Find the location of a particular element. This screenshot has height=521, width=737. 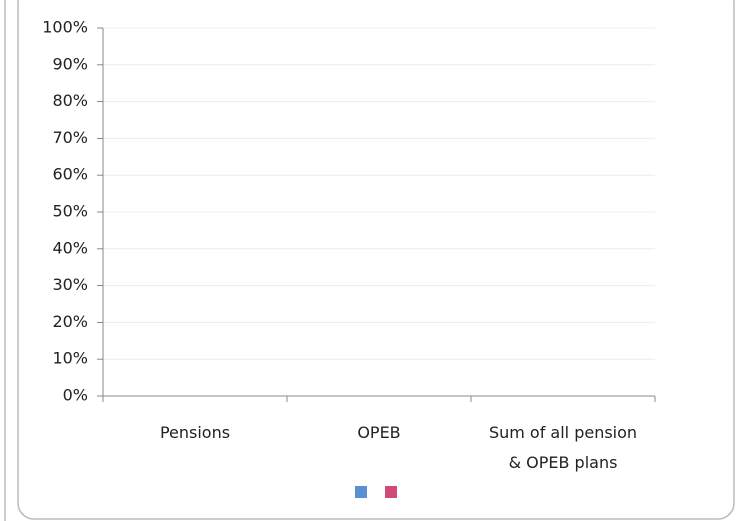

y-tick-label: 0% is located at coordinates (75, 395).